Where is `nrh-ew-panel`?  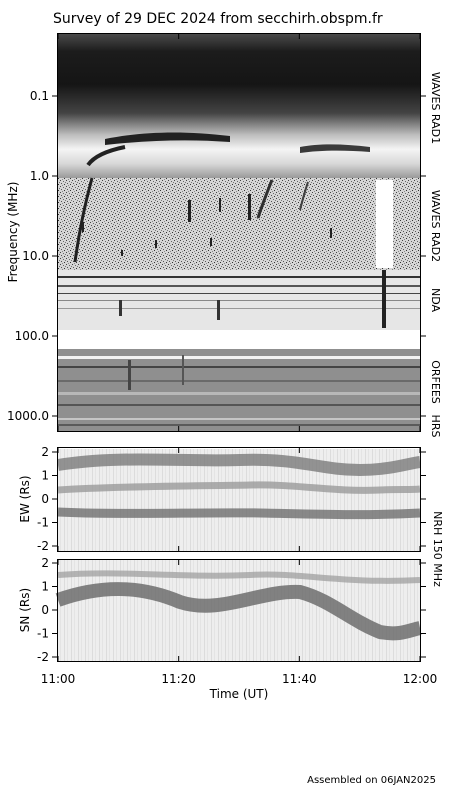
nrh-ew-panel is located at coordinates (239, 499).